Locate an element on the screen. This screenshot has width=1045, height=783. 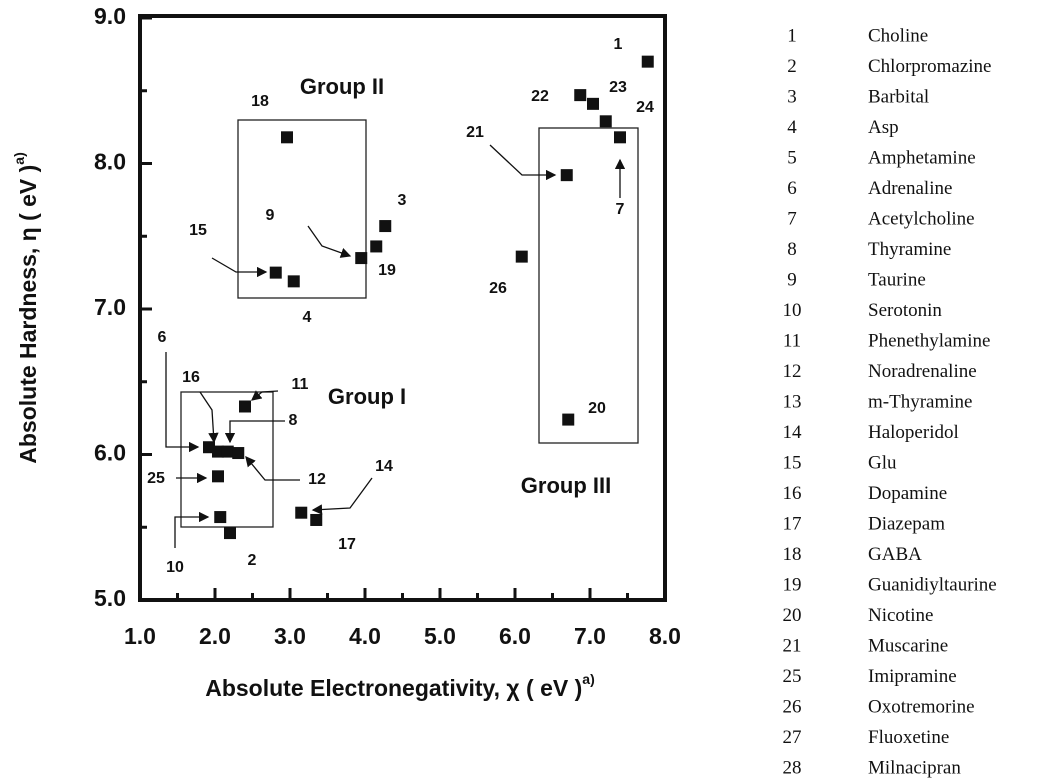
point-label: 21 is located at coordinates (475, 132).